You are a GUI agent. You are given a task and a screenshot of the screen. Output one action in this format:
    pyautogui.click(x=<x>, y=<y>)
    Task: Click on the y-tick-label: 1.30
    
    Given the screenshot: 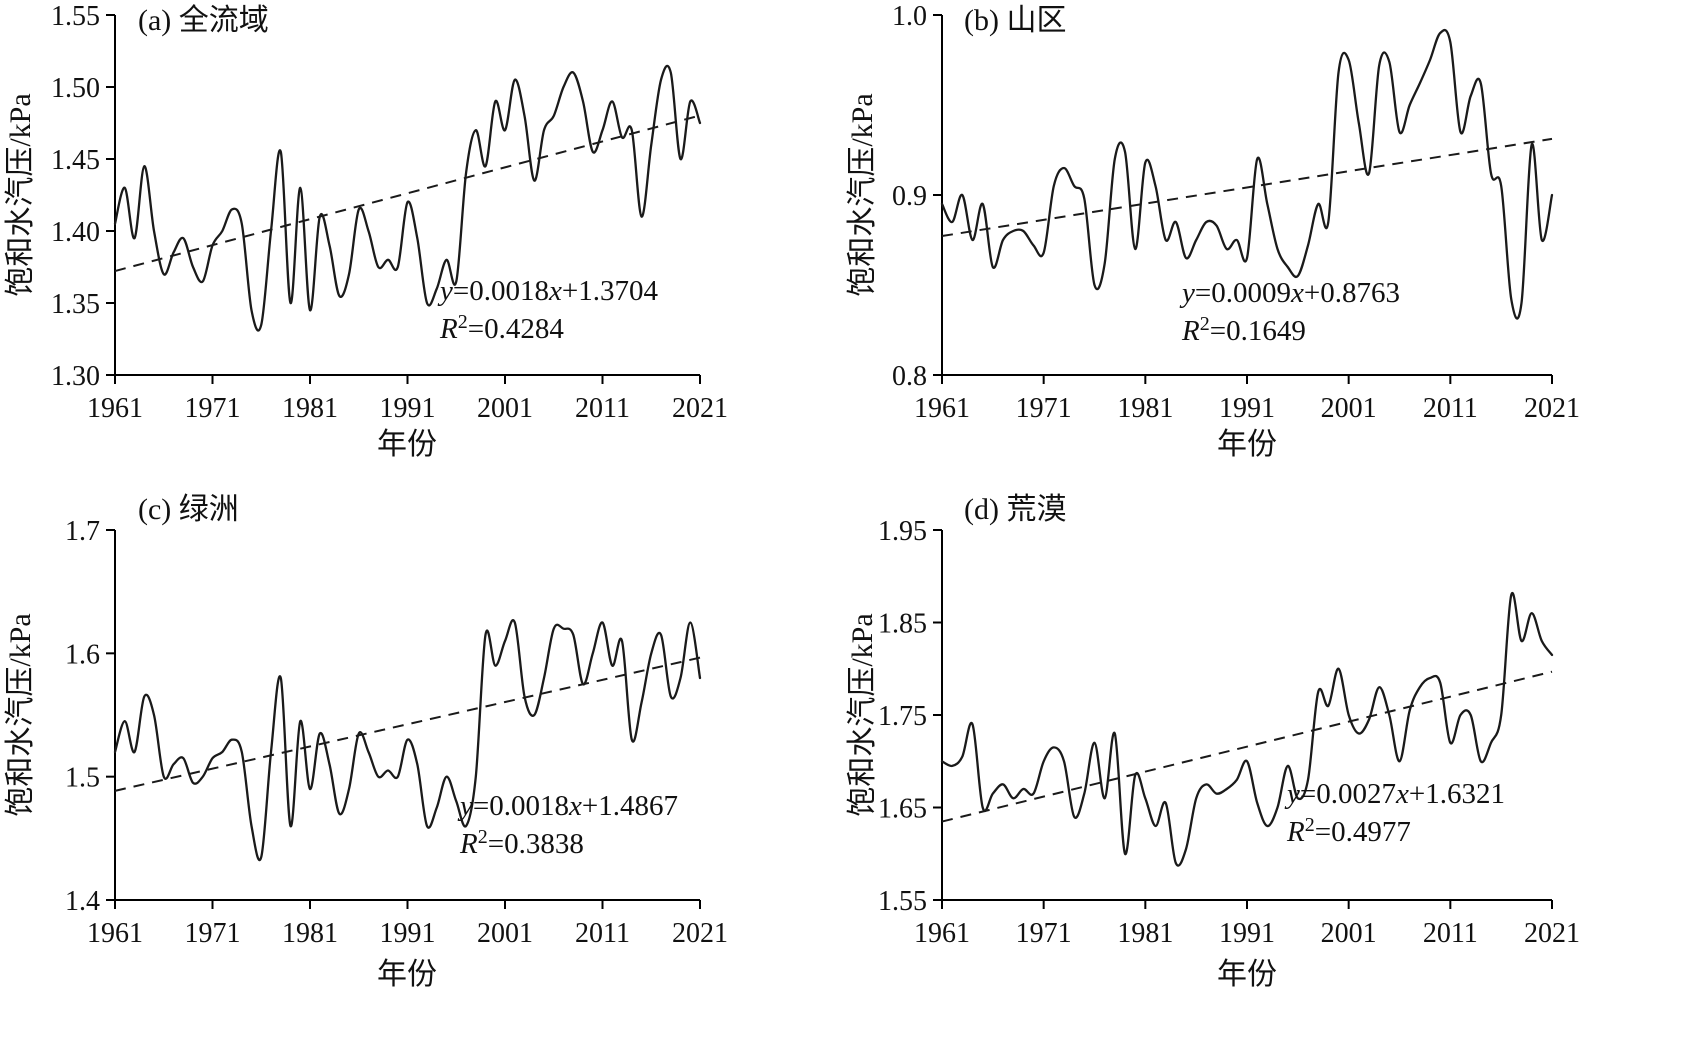 What is the action you would take?
    pyautogui.click(x=75, y=376)
    